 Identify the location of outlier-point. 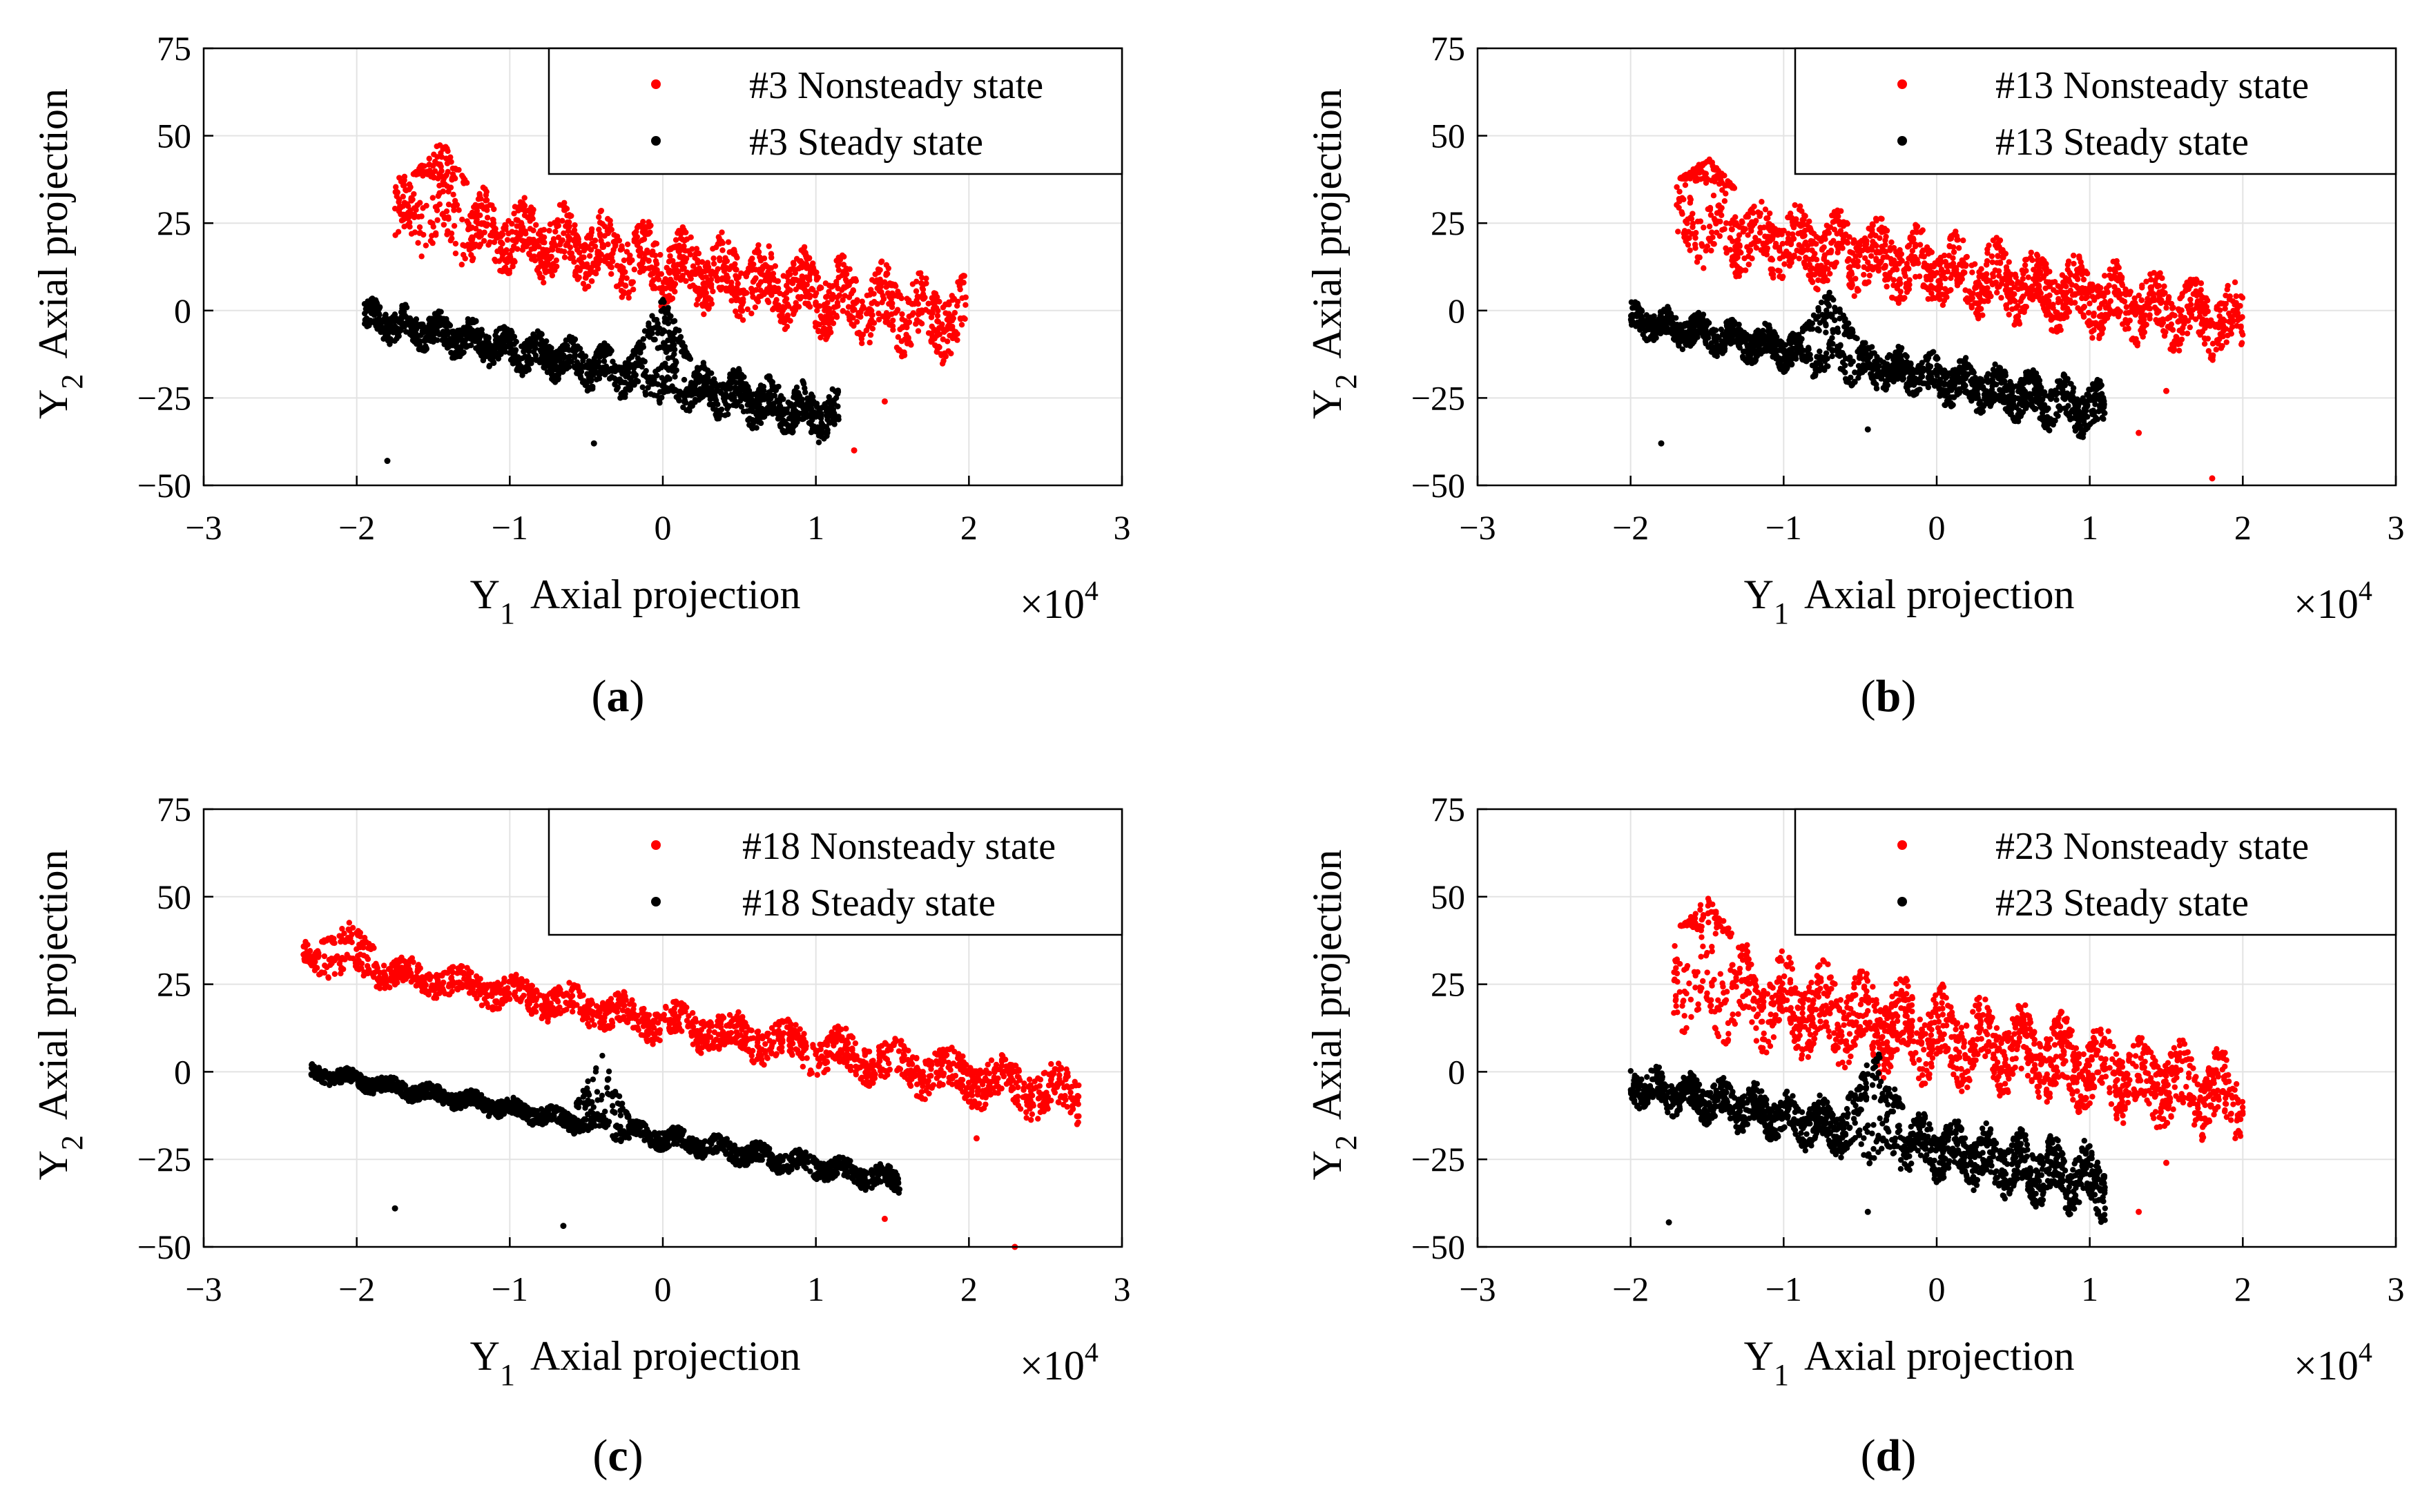
(854, 450).